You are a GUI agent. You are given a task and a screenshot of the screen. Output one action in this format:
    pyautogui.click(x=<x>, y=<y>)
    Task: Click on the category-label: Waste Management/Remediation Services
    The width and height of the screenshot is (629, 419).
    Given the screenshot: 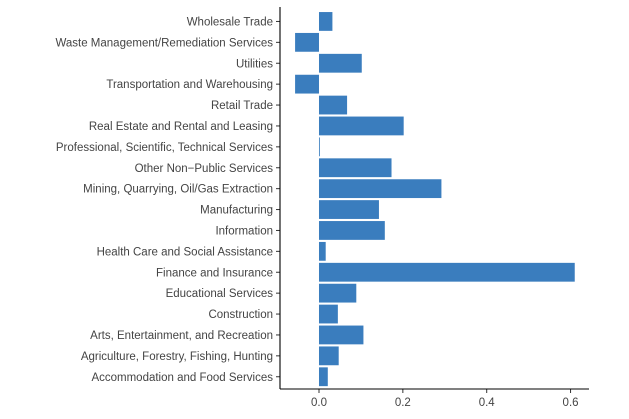 What is the action you would take?
    pyautogui.click(x=164, y=43)
    